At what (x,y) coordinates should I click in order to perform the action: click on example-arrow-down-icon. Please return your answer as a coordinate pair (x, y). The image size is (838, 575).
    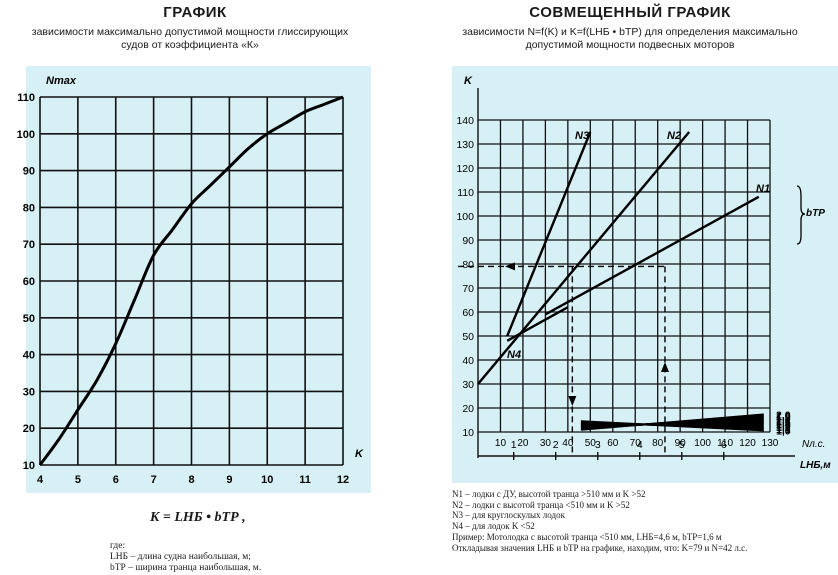
    Looking at the image, I should click on (572, 401).